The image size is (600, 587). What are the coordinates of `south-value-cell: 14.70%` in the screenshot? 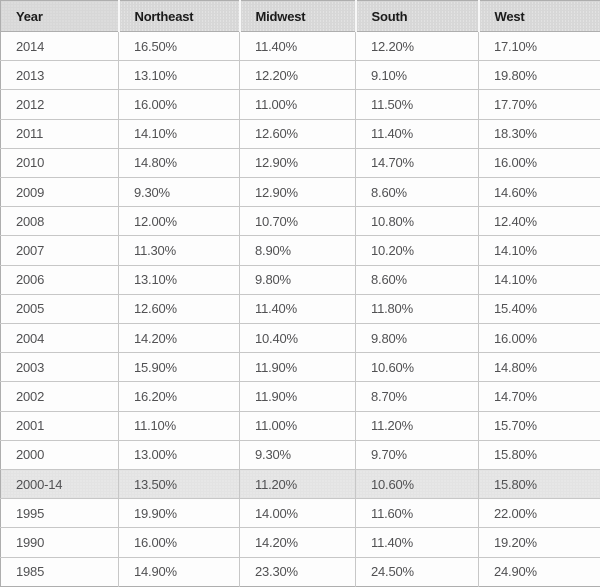 It's located at (417, 163).